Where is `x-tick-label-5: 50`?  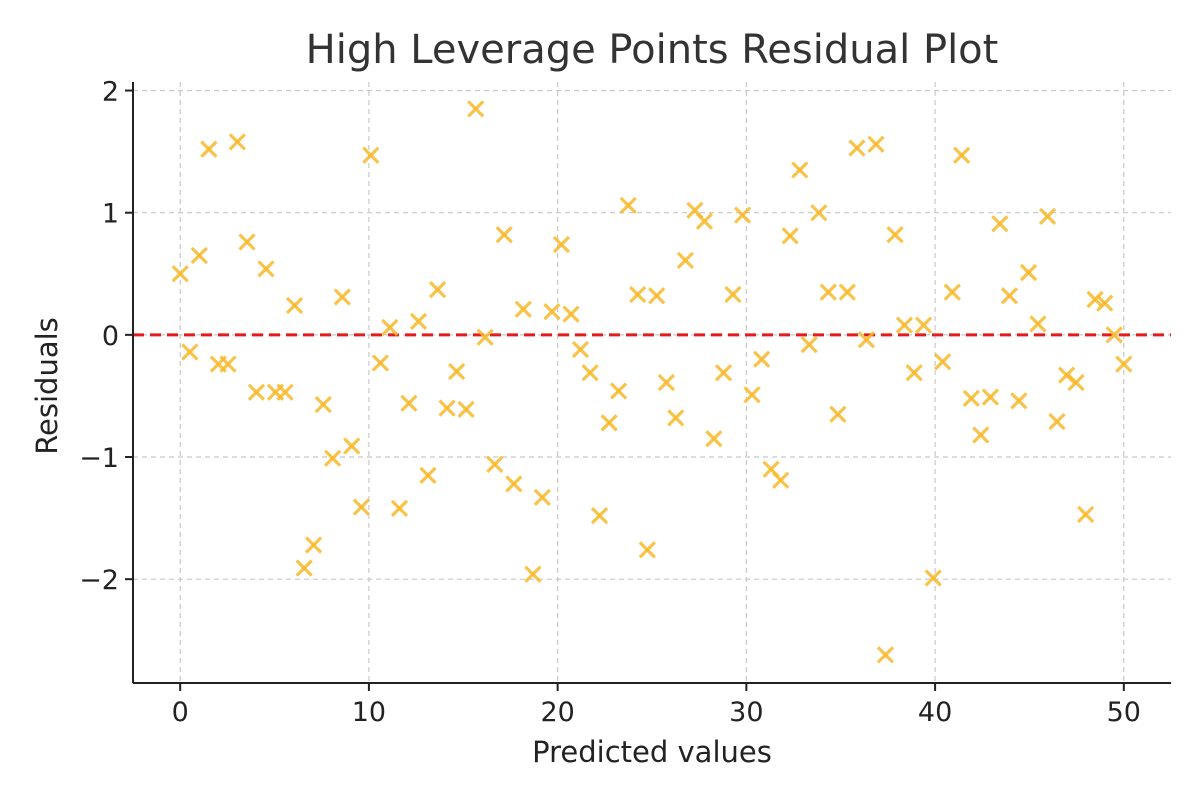 x-tick-label-5: 50 is located at coordinates (1124, 712).